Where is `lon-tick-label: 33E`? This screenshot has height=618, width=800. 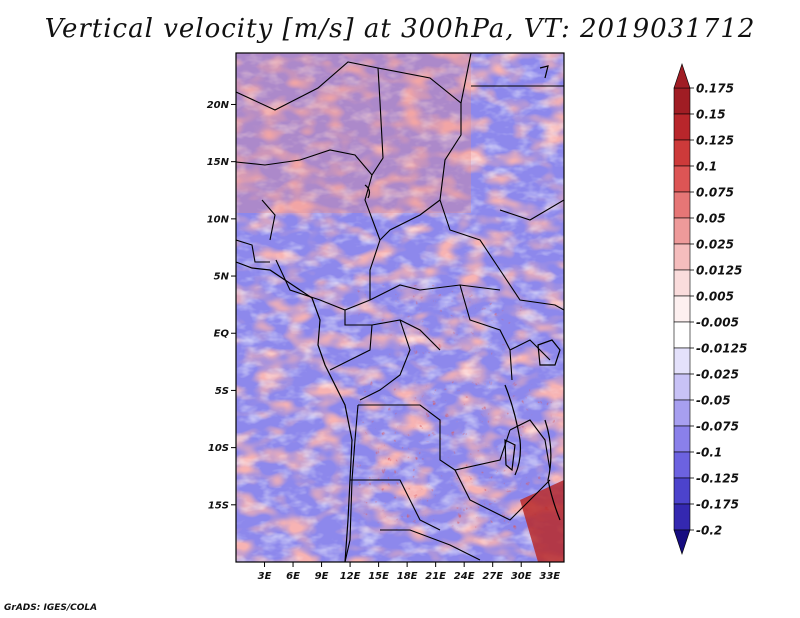
lon-tick-label: 33E is located at coordinates (549, 576).